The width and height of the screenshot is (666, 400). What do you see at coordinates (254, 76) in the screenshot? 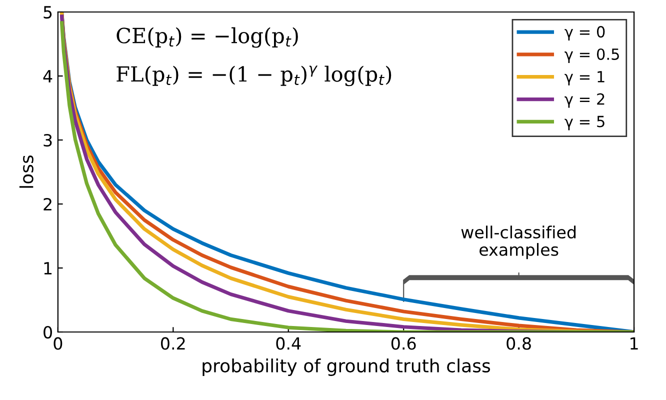
I see `text: FL(p$_{t}$) = −(1 − p$_{t}$)$^{γ}$ log(p$_{t}$)` at bounding box center [254, 76].